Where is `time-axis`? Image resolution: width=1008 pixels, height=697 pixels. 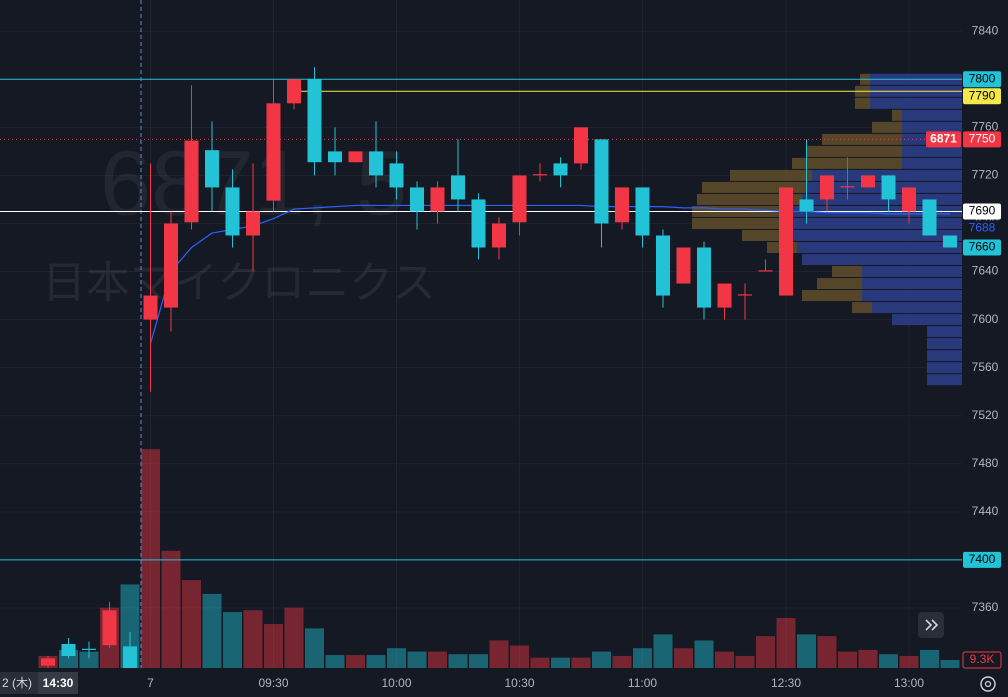
time-axis is located at coordinates (504, 682).